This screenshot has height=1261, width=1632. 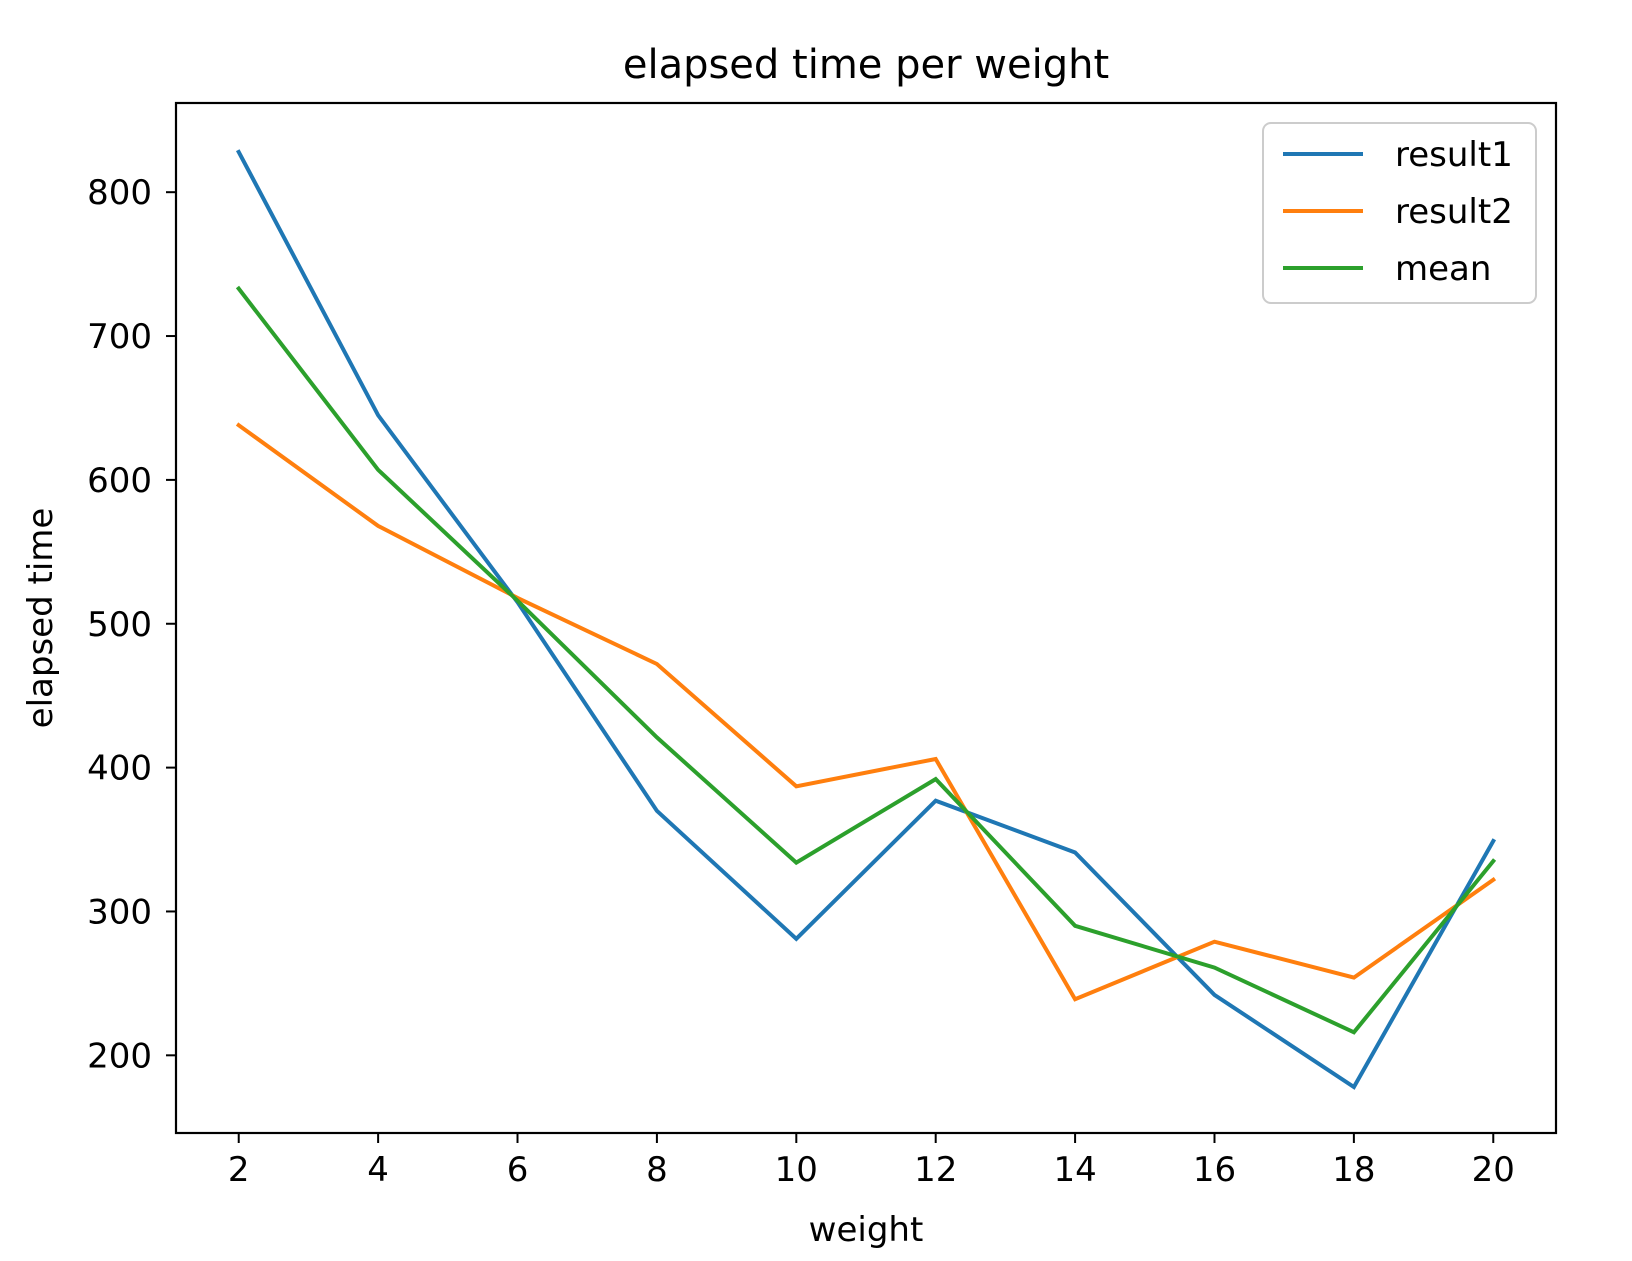 I want to click on x-tick-label: 2, so click(x=239, y=1170).